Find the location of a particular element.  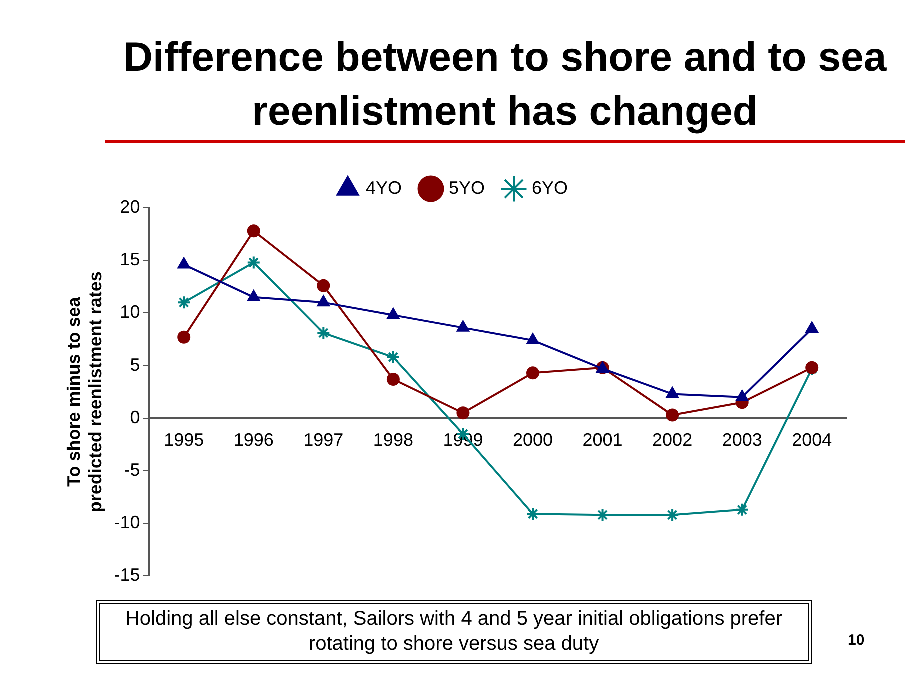

x-tick-label: 2000 is located at coordinates (533, 440).